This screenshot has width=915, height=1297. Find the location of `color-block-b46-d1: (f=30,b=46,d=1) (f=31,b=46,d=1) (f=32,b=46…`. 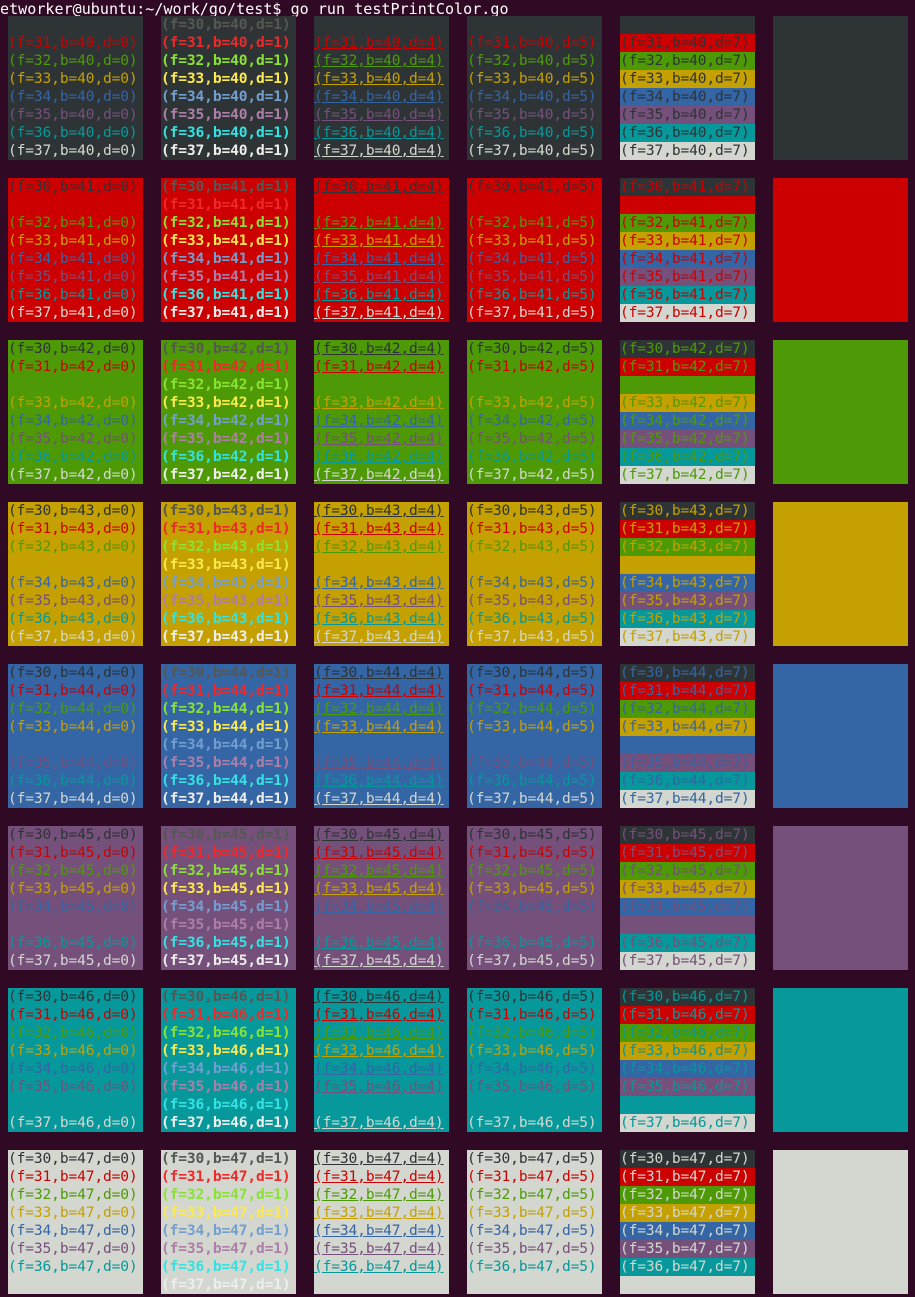

color-block-b46-d1: (f=30,b=46,d=1) (f=31,b=46,d=1) (f=32,b=46… is located at coordinates (228, 1060).